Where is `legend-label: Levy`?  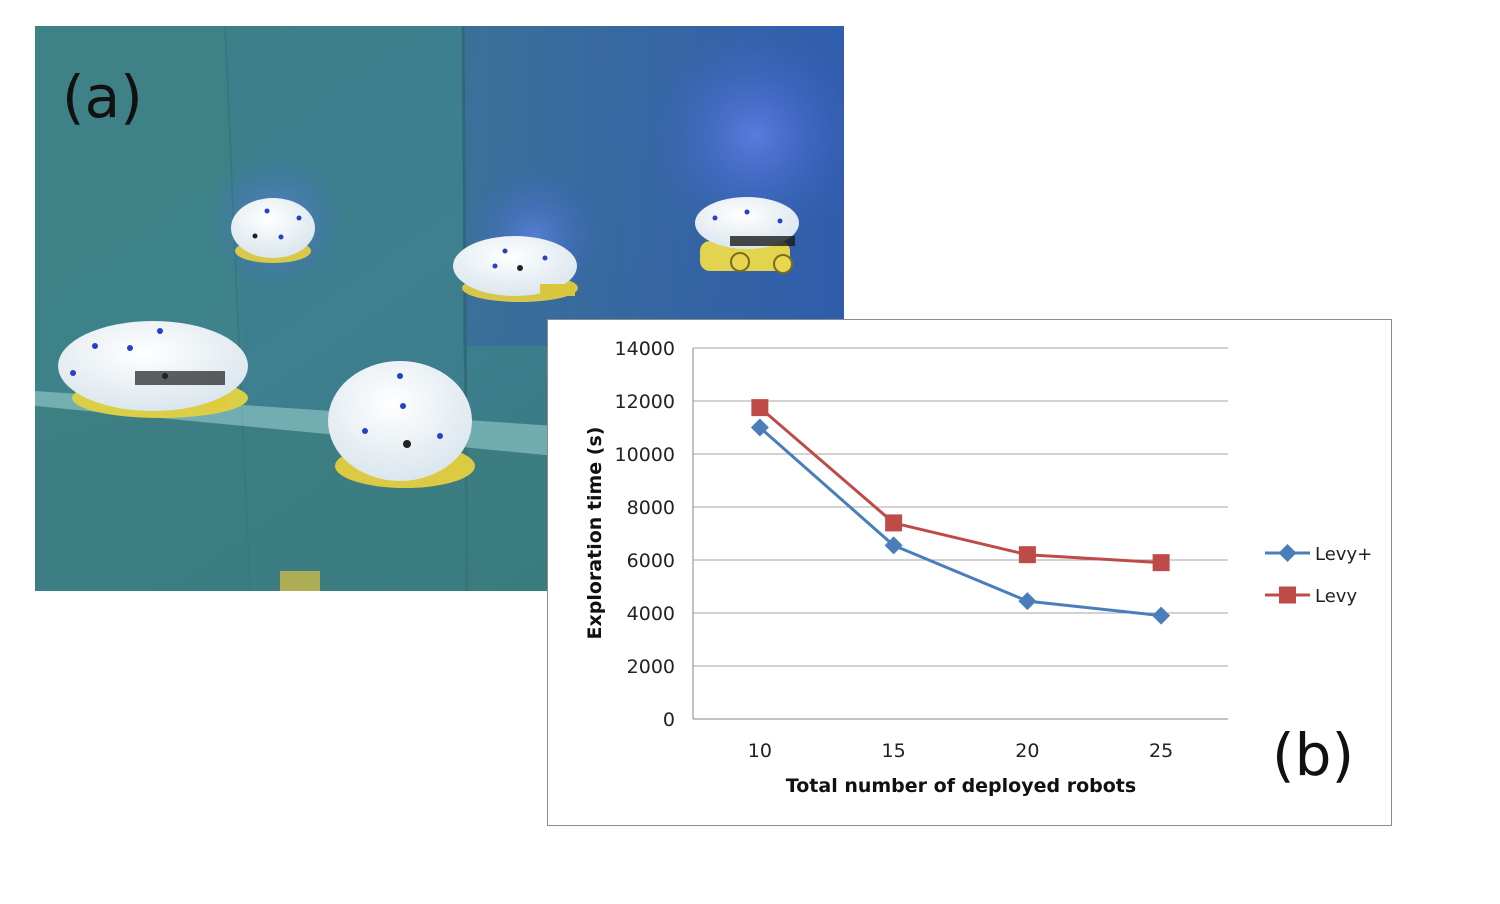 legend-label: Levy is located at coordinates (1336, 596).